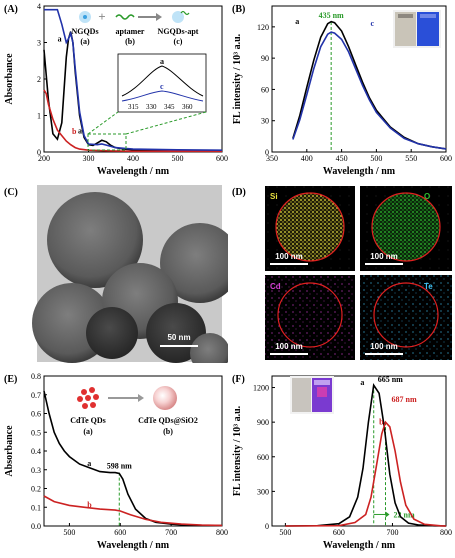 The height and width of the screenshot is (558, 455). I want to click on scale-bar-label: 100 nm, so click(289, 256).